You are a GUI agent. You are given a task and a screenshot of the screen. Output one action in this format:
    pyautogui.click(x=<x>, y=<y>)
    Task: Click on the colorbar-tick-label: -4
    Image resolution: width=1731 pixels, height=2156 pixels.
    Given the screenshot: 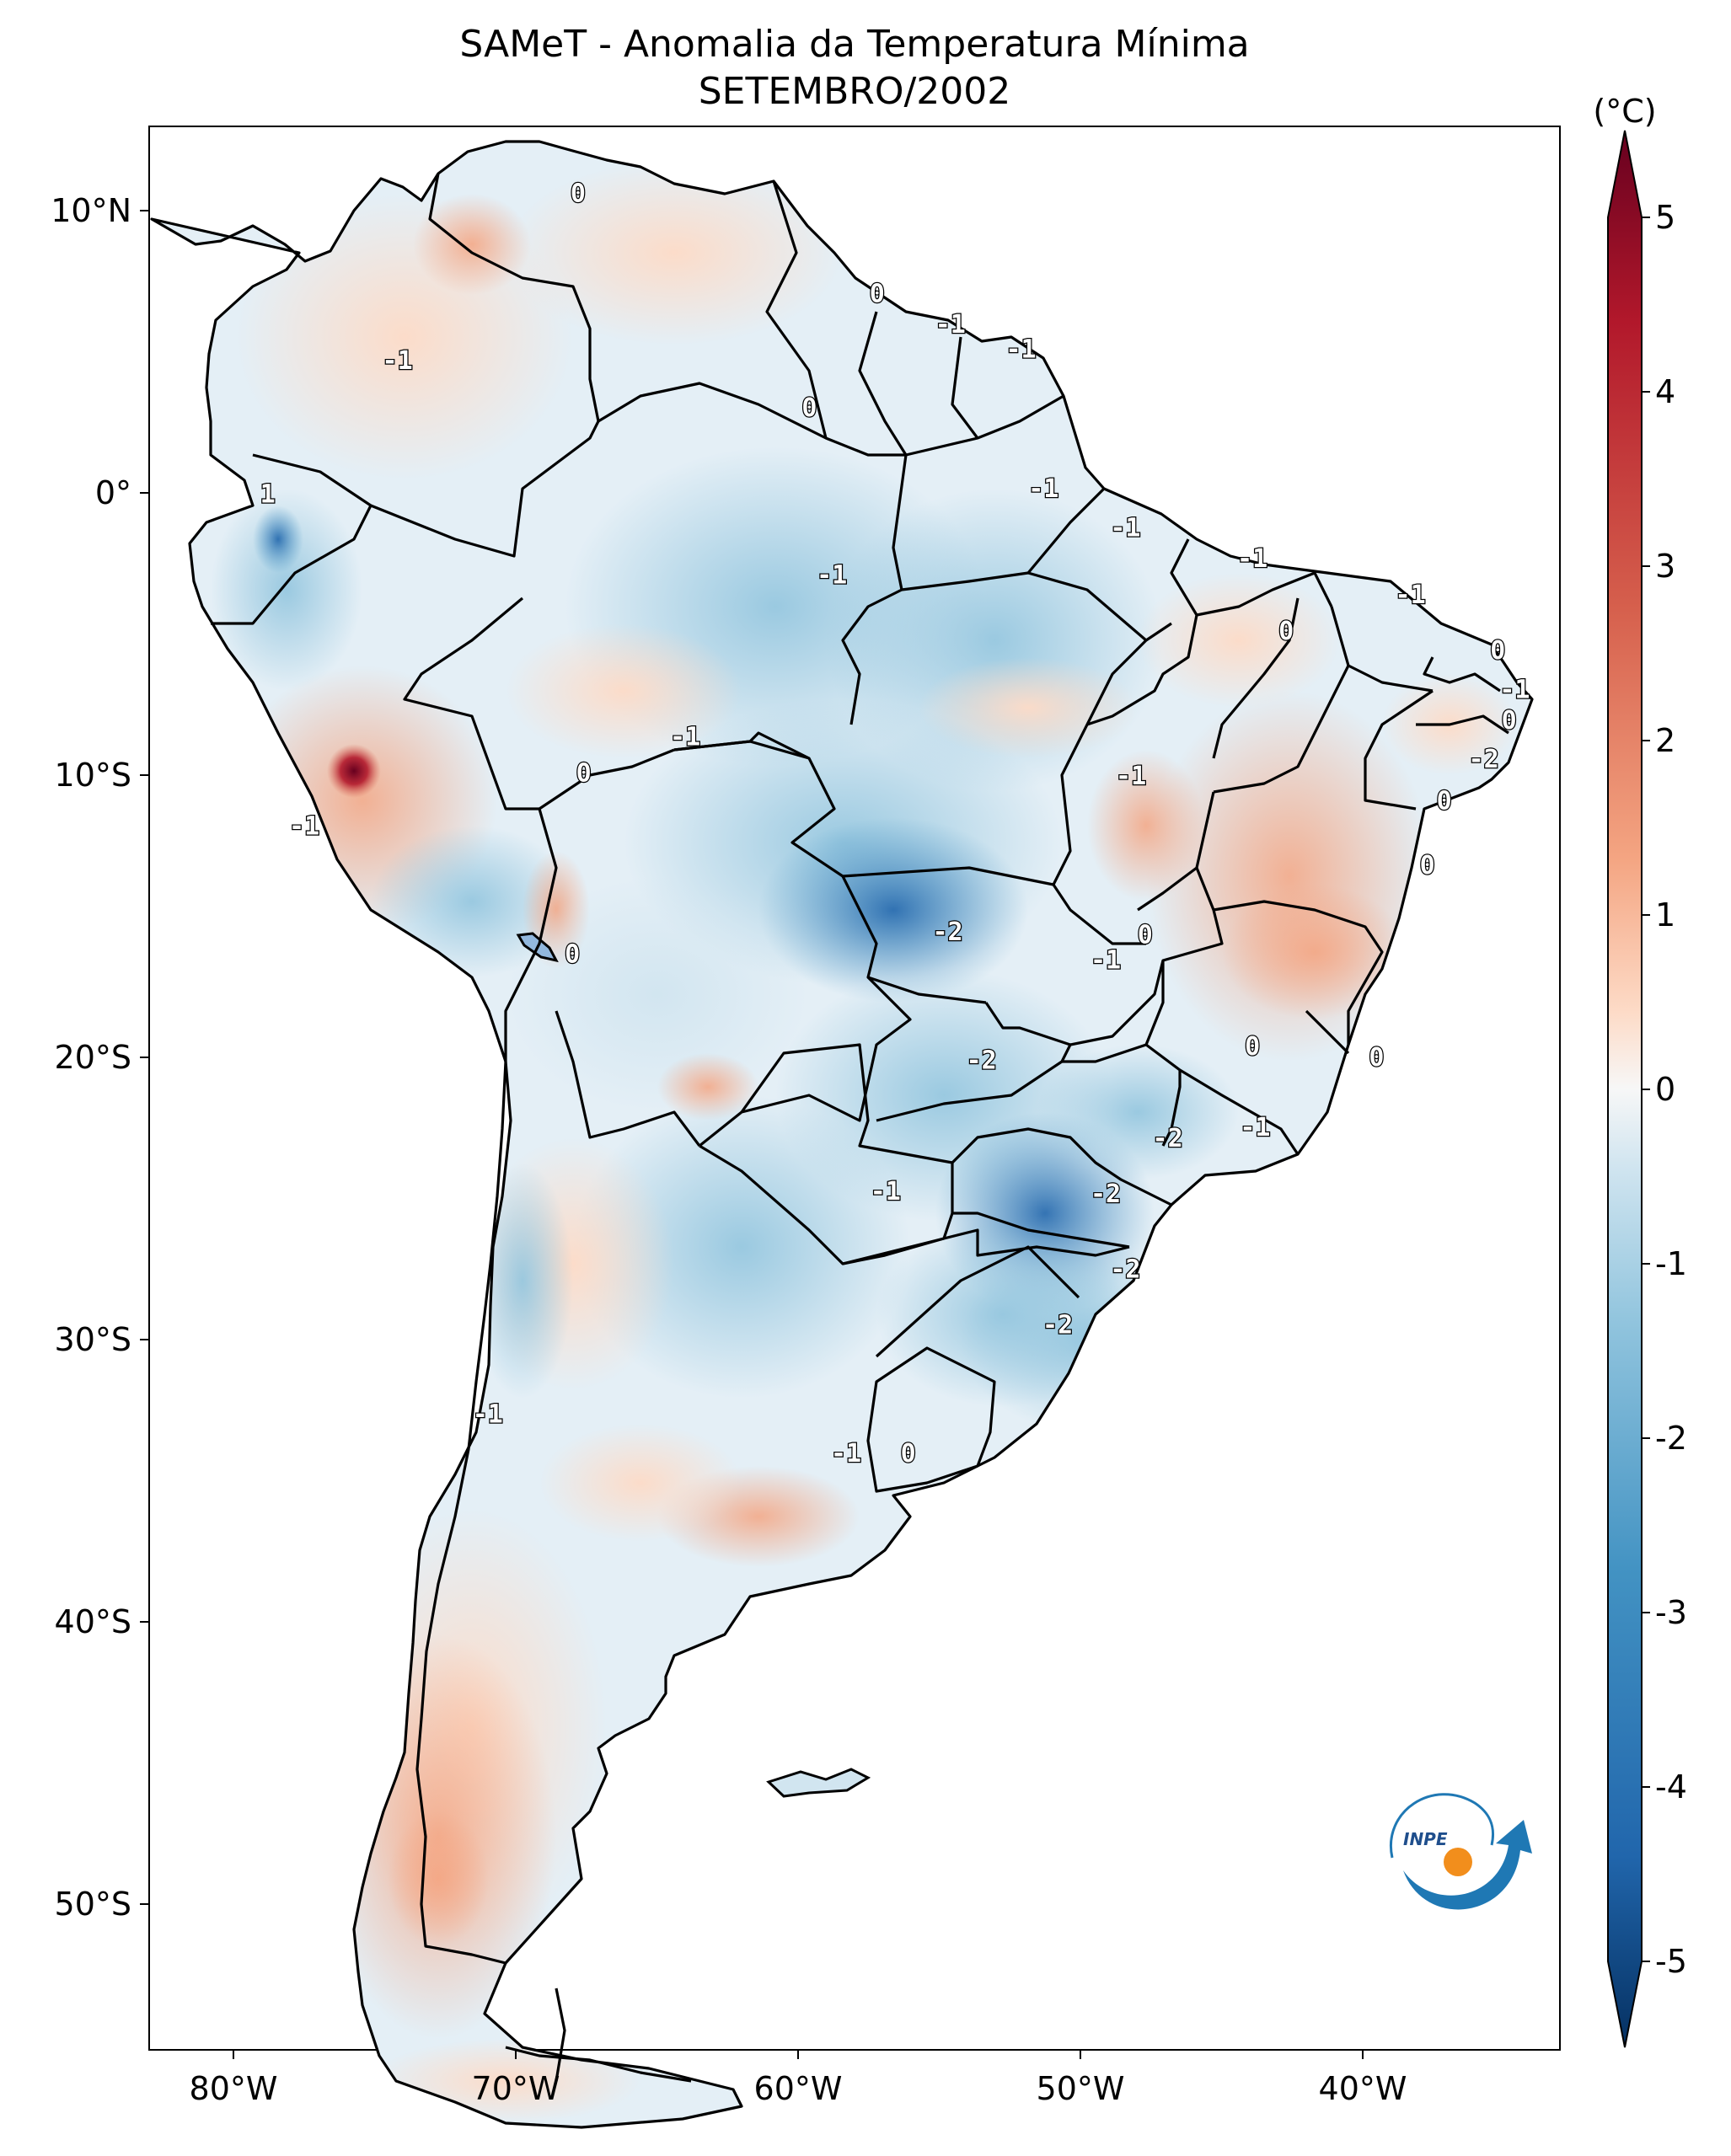 What is the action you would take?
    pyautogui.click(x=1671, y=1787)
    